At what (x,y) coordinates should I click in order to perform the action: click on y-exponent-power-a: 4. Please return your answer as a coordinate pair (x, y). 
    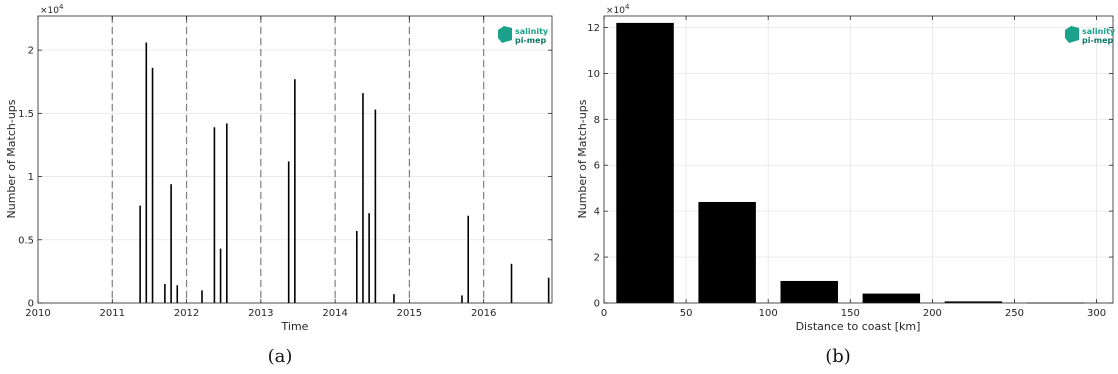
    Looking at the image, I should click on (61, 7).